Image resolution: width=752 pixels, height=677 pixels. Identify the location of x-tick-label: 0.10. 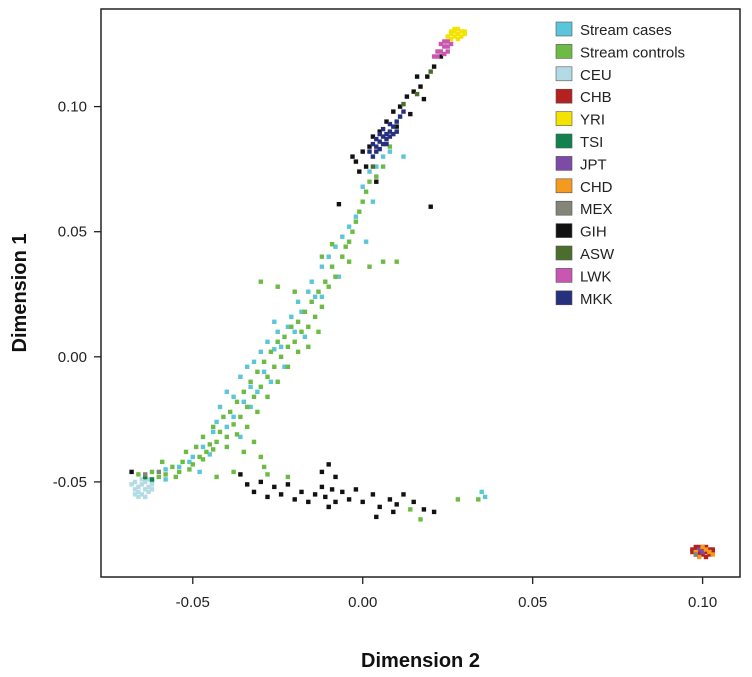
(702, 602).